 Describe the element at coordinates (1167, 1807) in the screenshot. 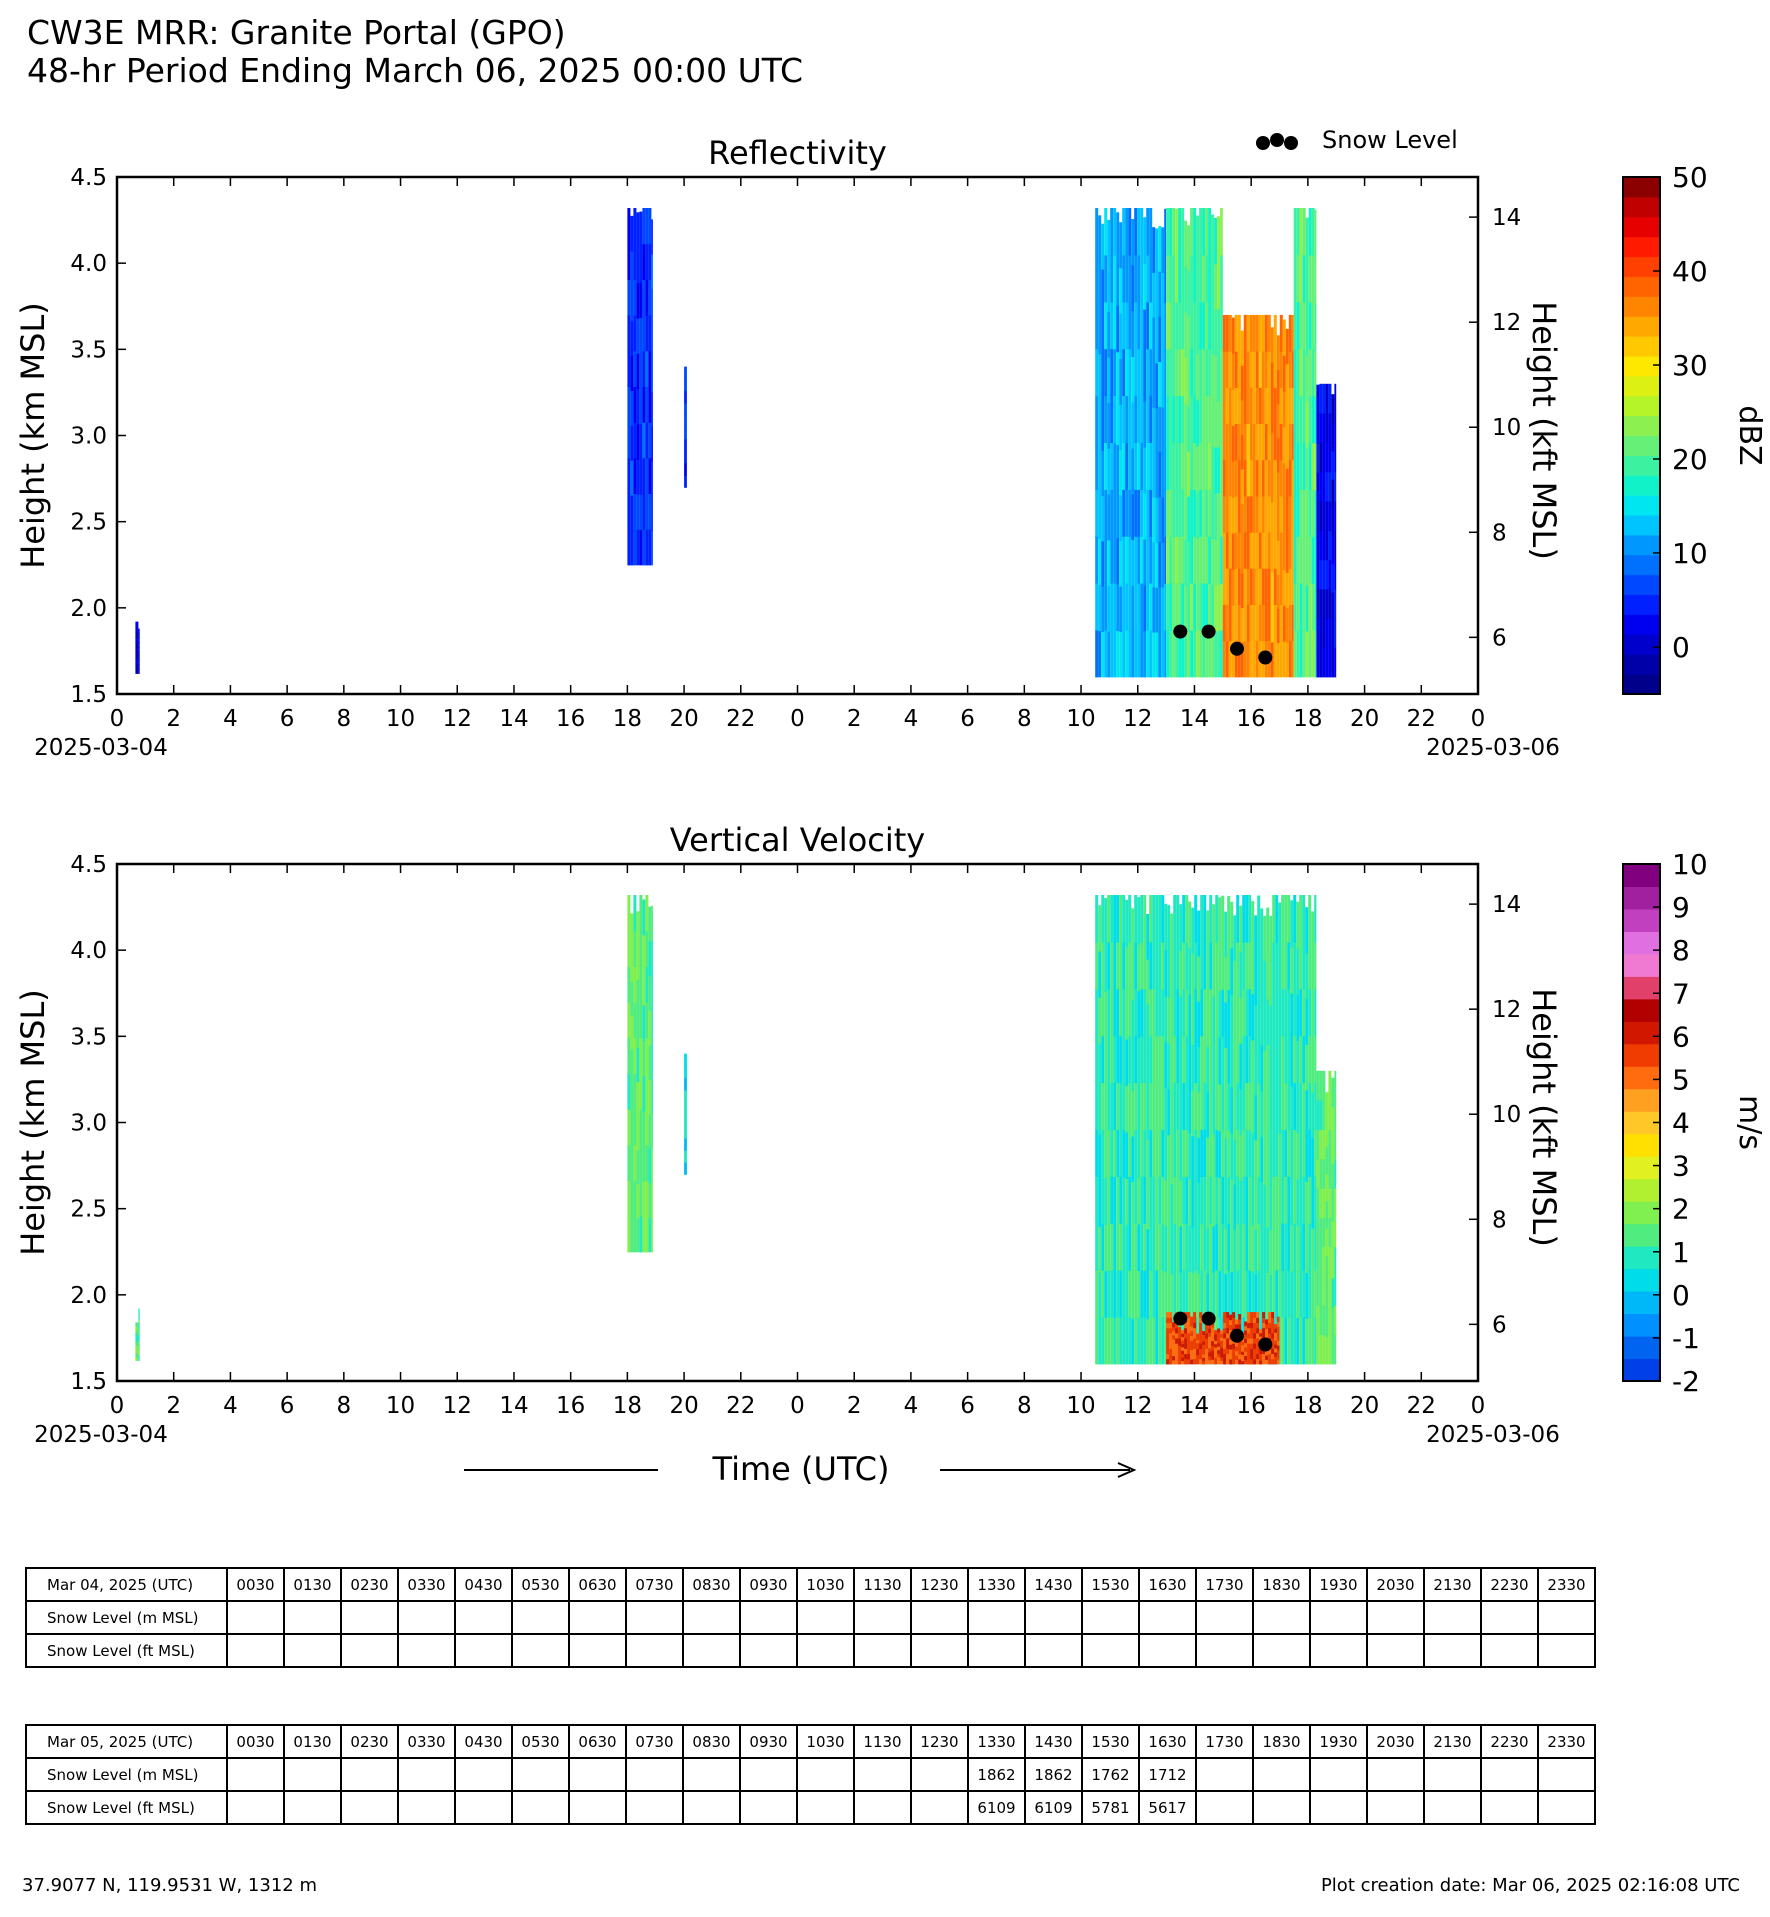

I see `table-cell: 5617` at that location.